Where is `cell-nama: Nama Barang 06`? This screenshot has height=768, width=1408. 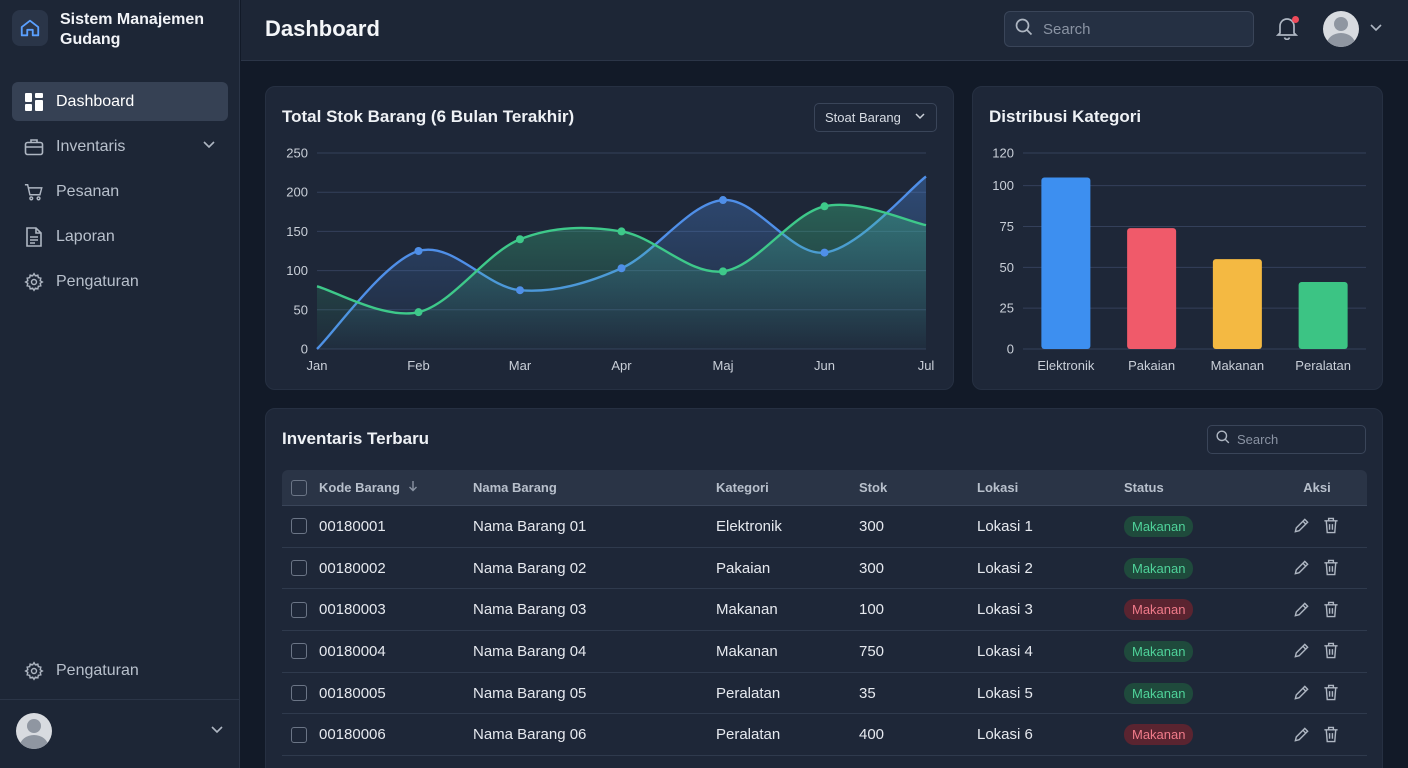
cell-nama: Nama Barang 06 is located at coordinates (530, 735).